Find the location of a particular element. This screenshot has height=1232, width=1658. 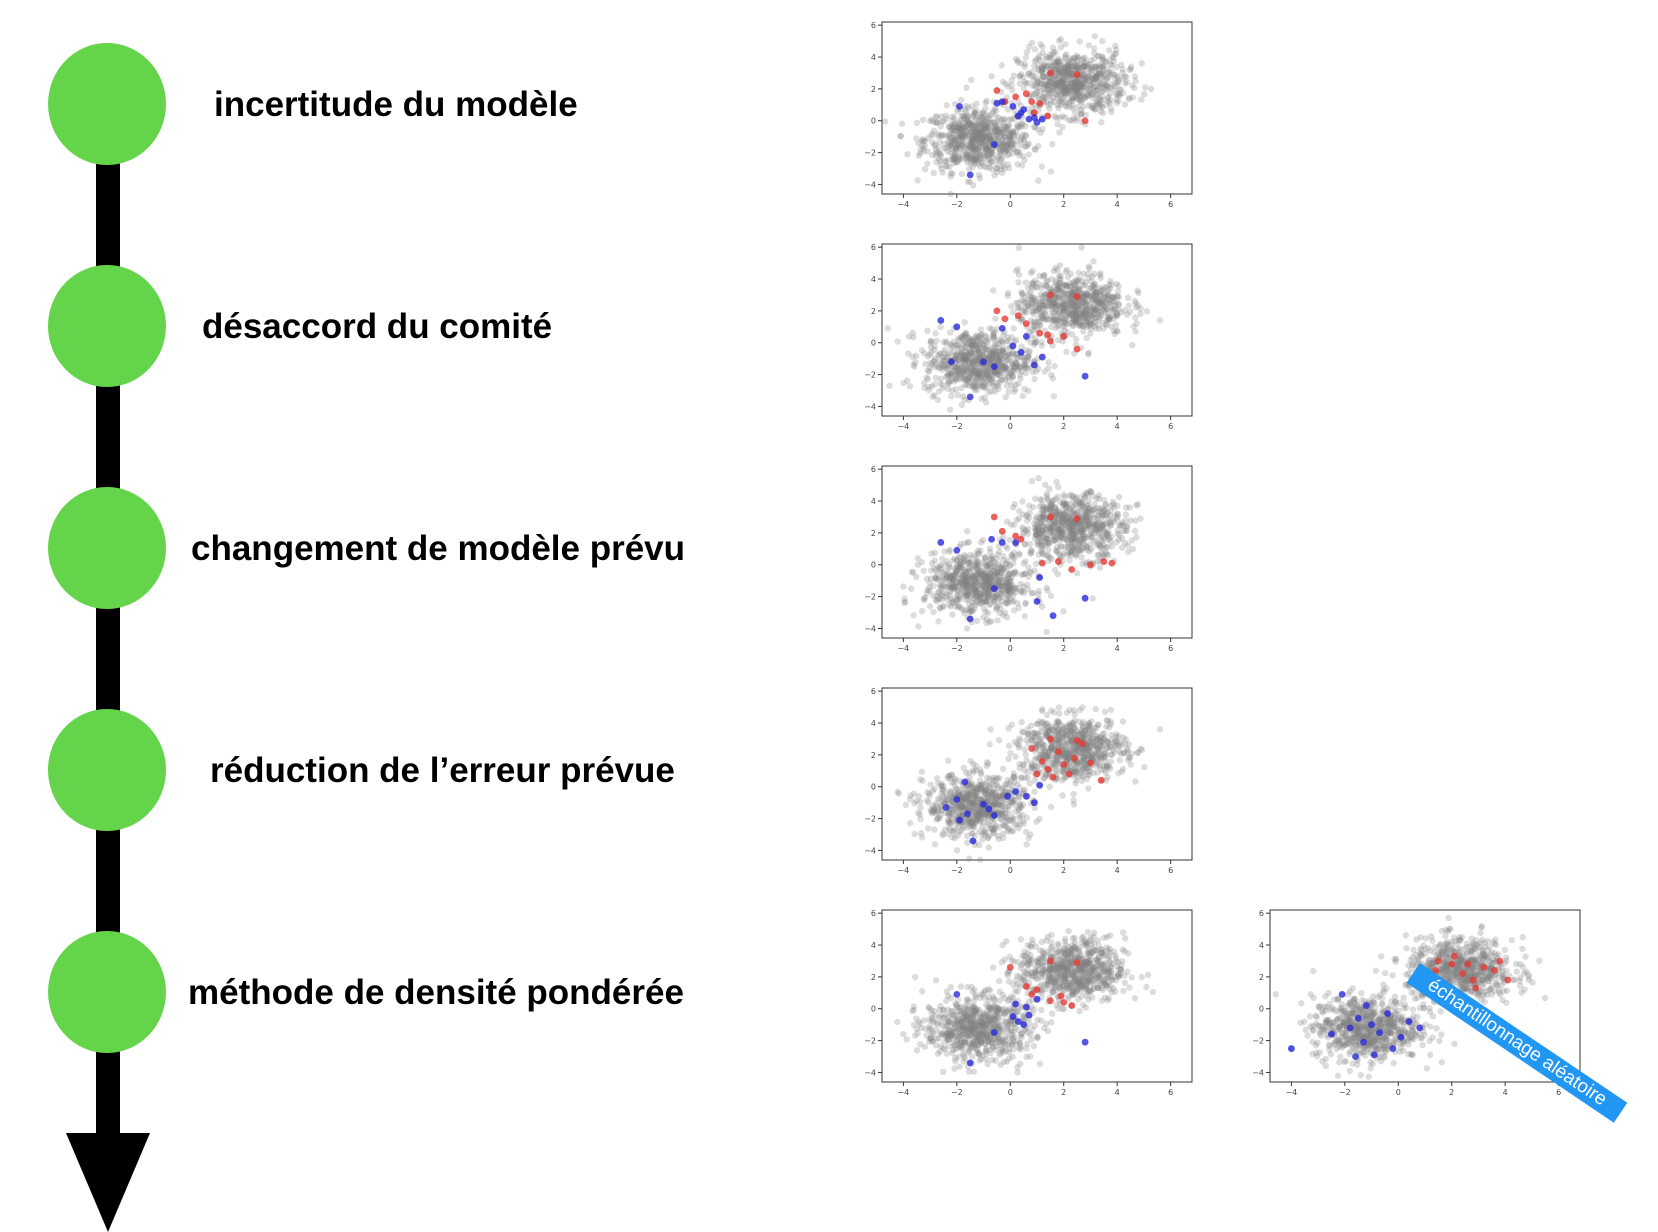

step-4-label: réduction de l’erreur prévue is located at coordinates (442, 770).